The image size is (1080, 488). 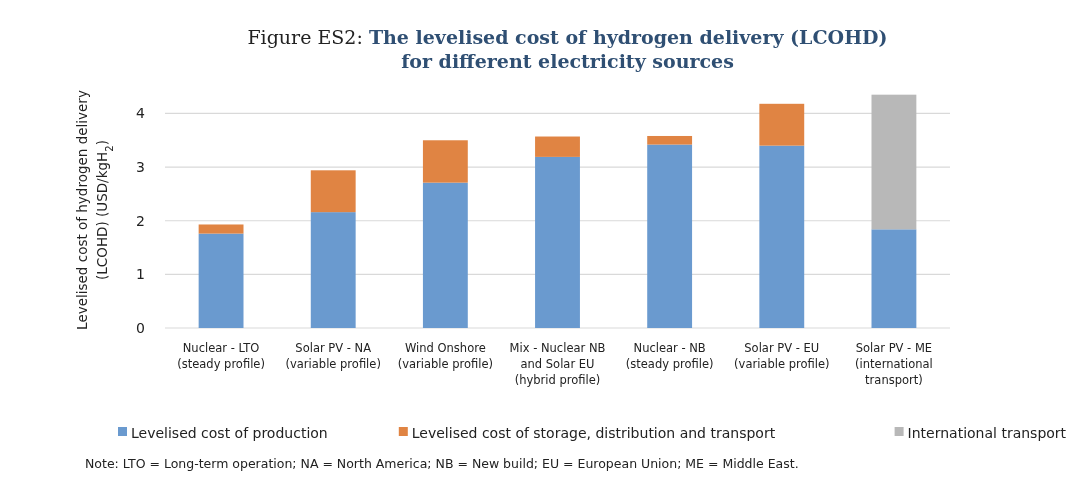 I want to click on y-tick-label: 4, so click(x=141, y=113).